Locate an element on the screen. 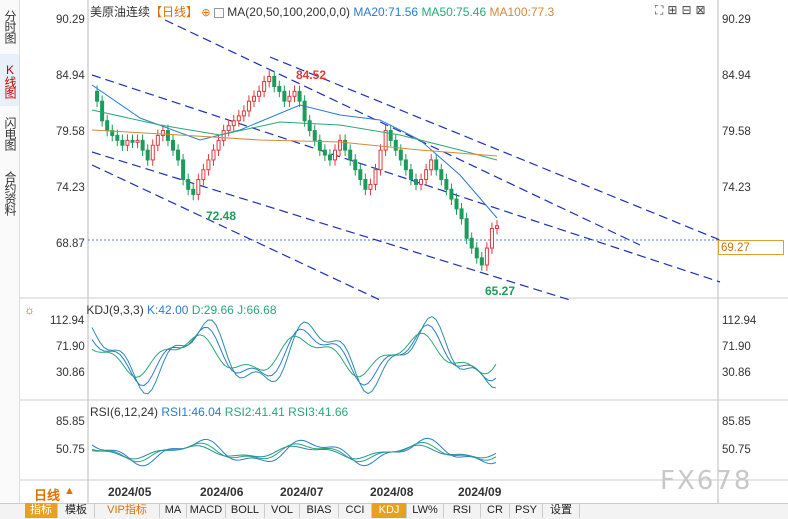 The width and height of the screenshot is (788, 519). period-selector: 日线 ▲ is located at coordinates (44, 492).